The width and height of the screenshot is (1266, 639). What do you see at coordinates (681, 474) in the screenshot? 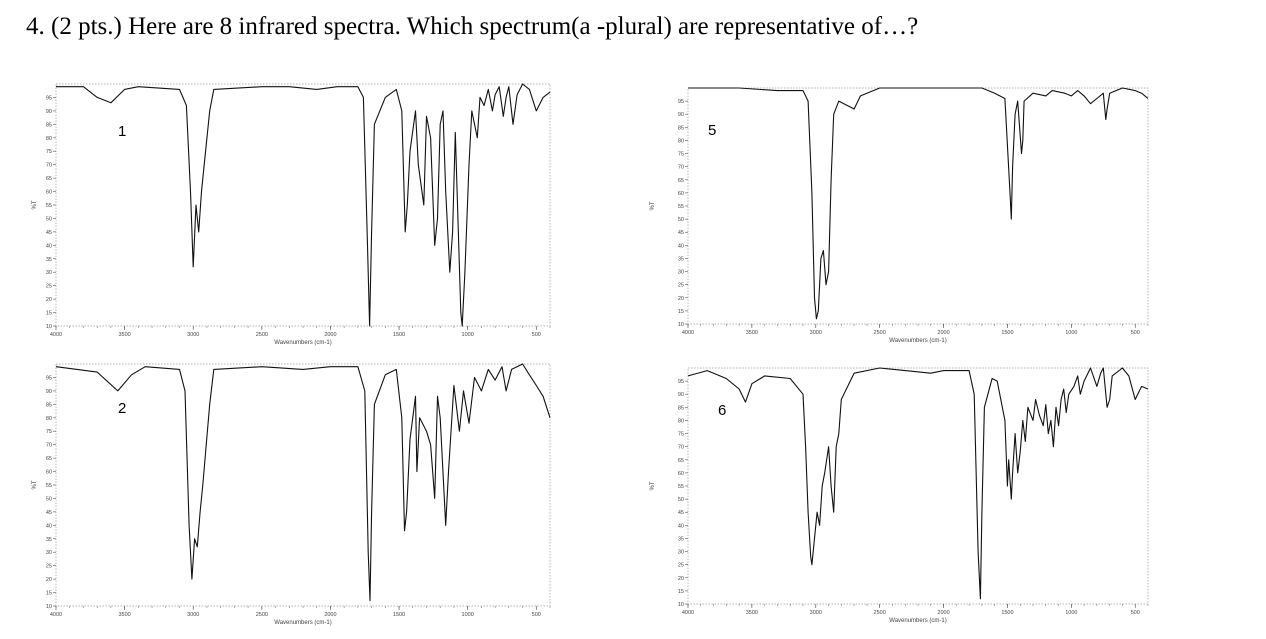
I see `y-tick-label: 60` at bounding box center [681, 474].